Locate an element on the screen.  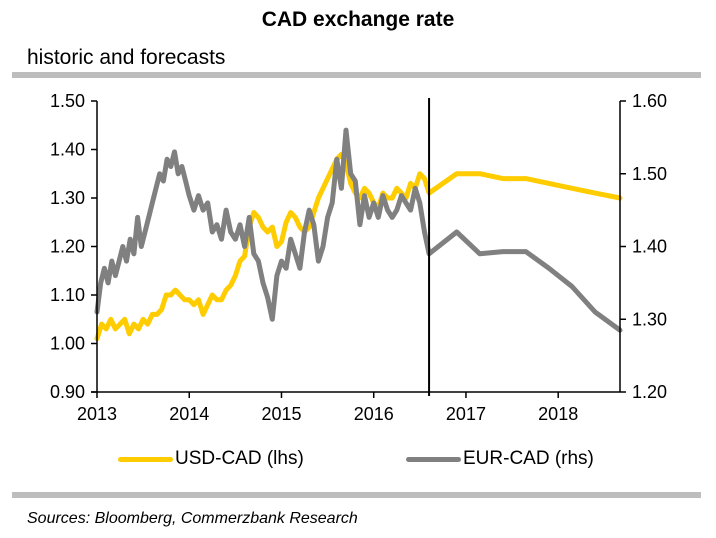
left-tick-label: 1.00 is located at coordinates (67, 344).